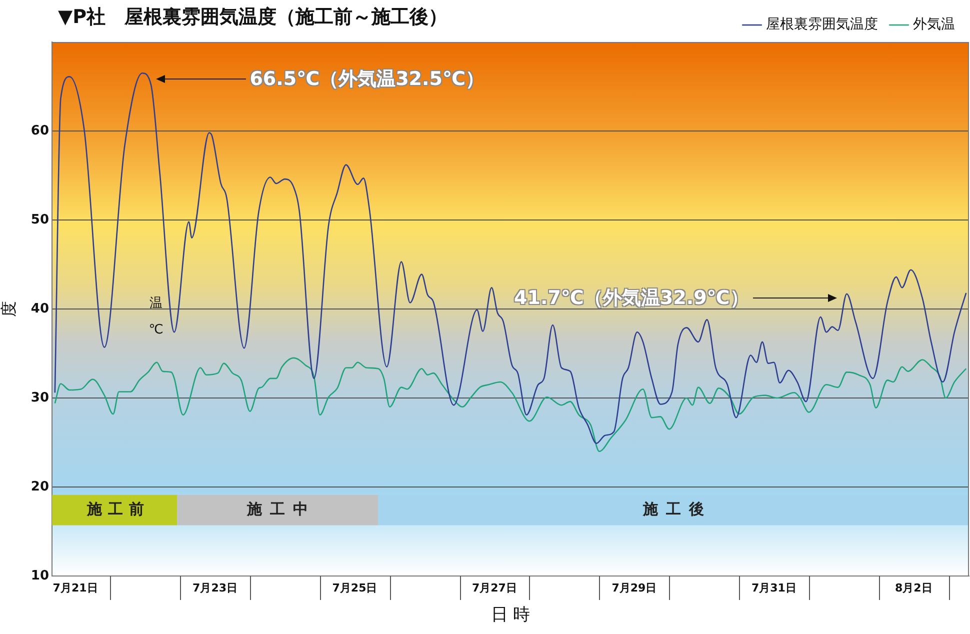 The width and height of the screenshot is (970, 634). What do you see at coordinates (934, 24) in the screenshot?
I see `legend-label: 外気温` at bounding box center [934, 24].